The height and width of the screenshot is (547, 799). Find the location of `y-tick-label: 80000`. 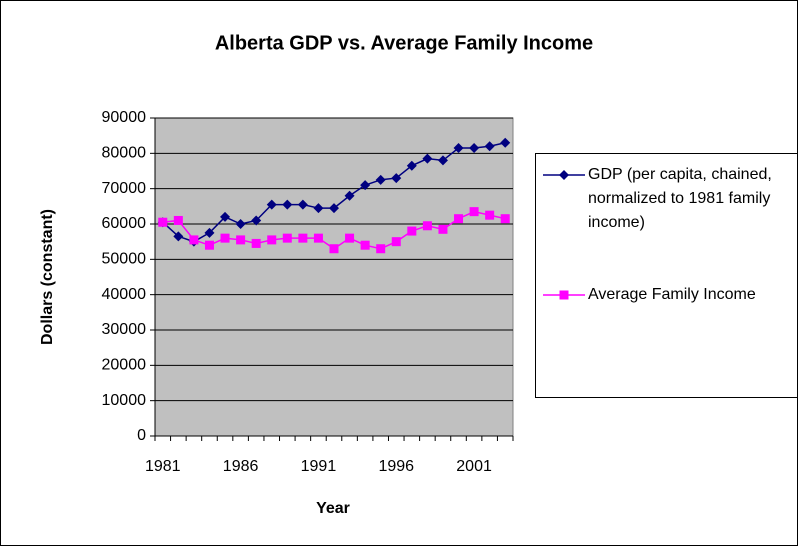

y-tick-label: 80000 is located at coordinates (124, 153).